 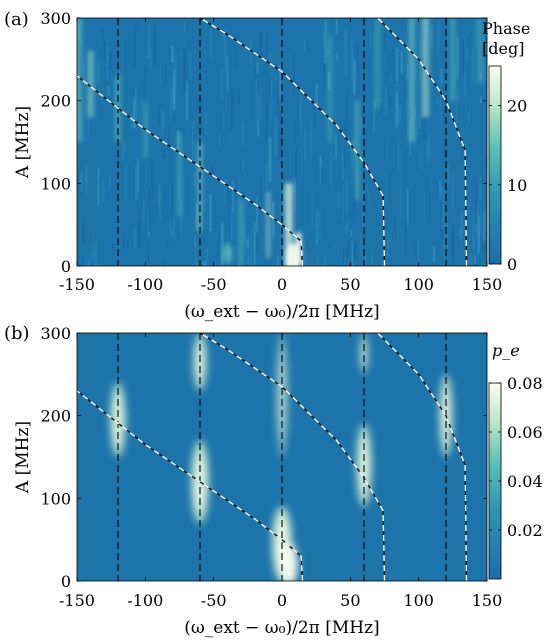 I want to click on probability-peak, so click(x=288, y=561).